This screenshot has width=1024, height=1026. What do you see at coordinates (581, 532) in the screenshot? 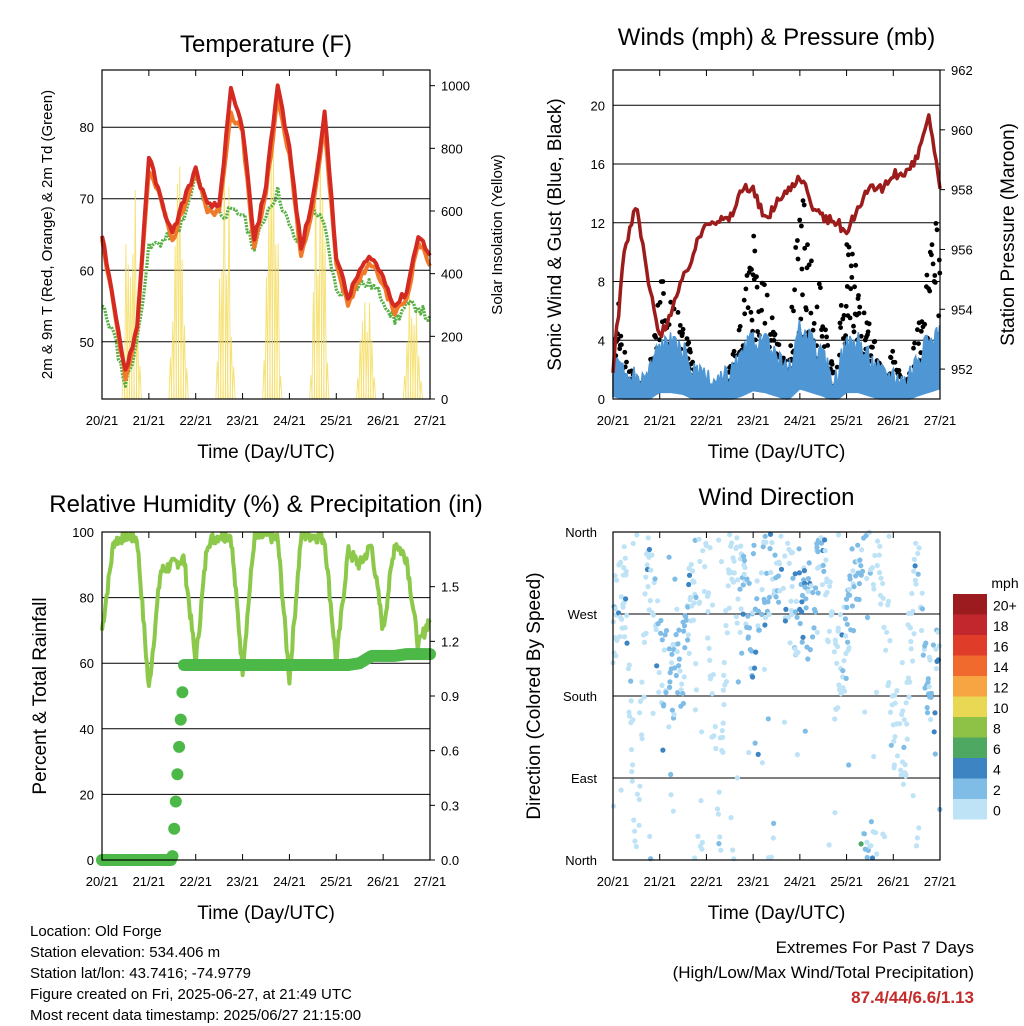
I see `y-tick-label: North` at bounding box center [581, 532].